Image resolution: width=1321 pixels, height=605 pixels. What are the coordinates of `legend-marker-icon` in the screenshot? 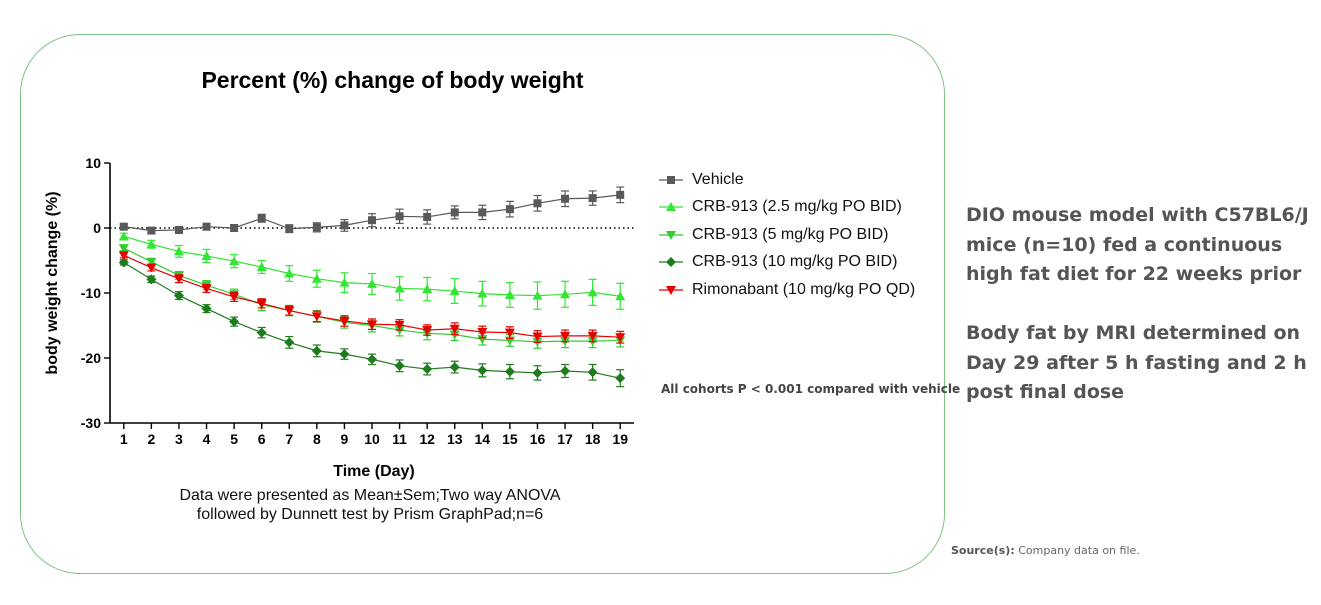 It's located at (671, 235).